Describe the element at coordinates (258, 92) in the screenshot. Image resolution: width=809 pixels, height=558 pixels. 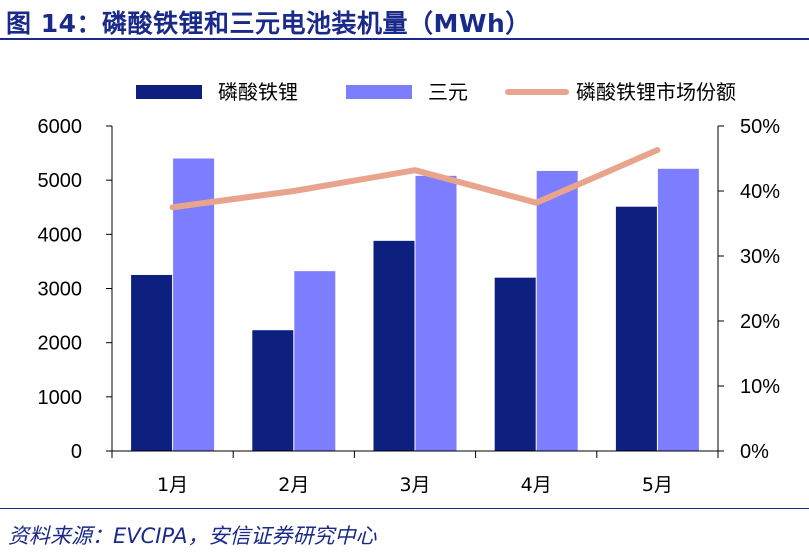
I see `legend-lfp-label: 磷酸铁锂` at that location.